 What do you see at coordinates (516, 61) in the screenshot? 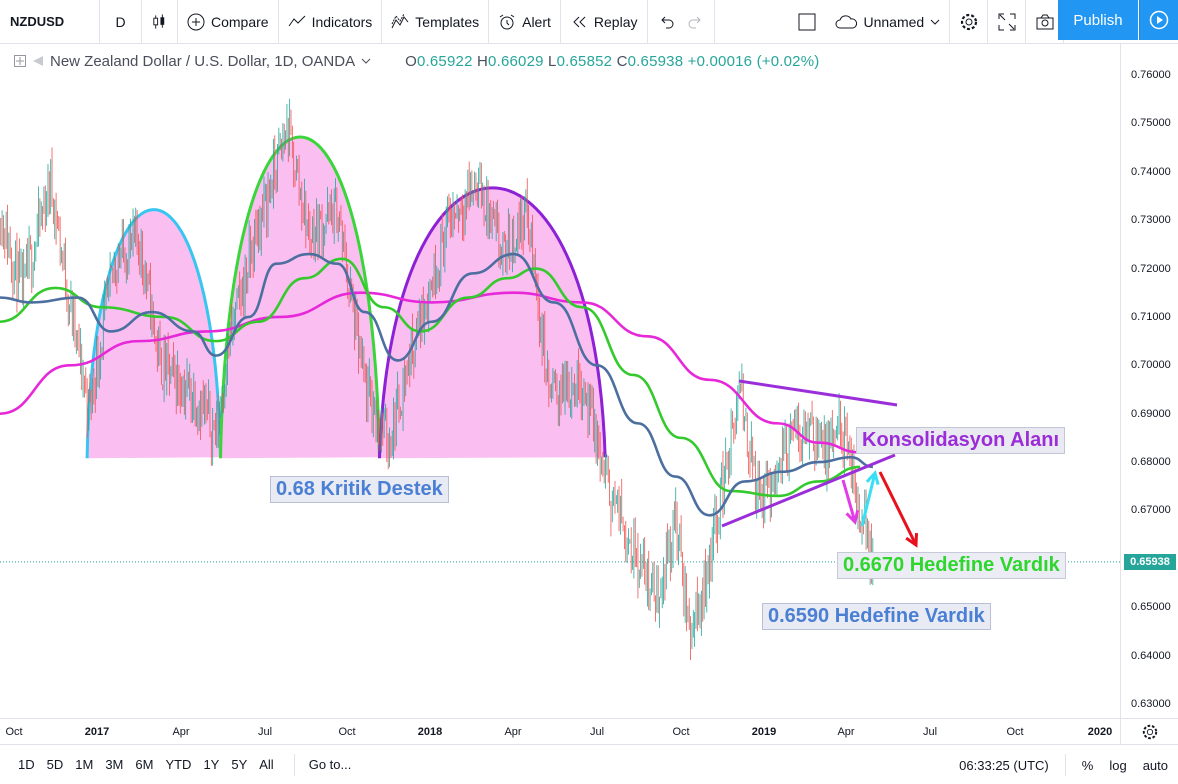
I see `high-value: 0.66029` at bounding box center [516, 61].